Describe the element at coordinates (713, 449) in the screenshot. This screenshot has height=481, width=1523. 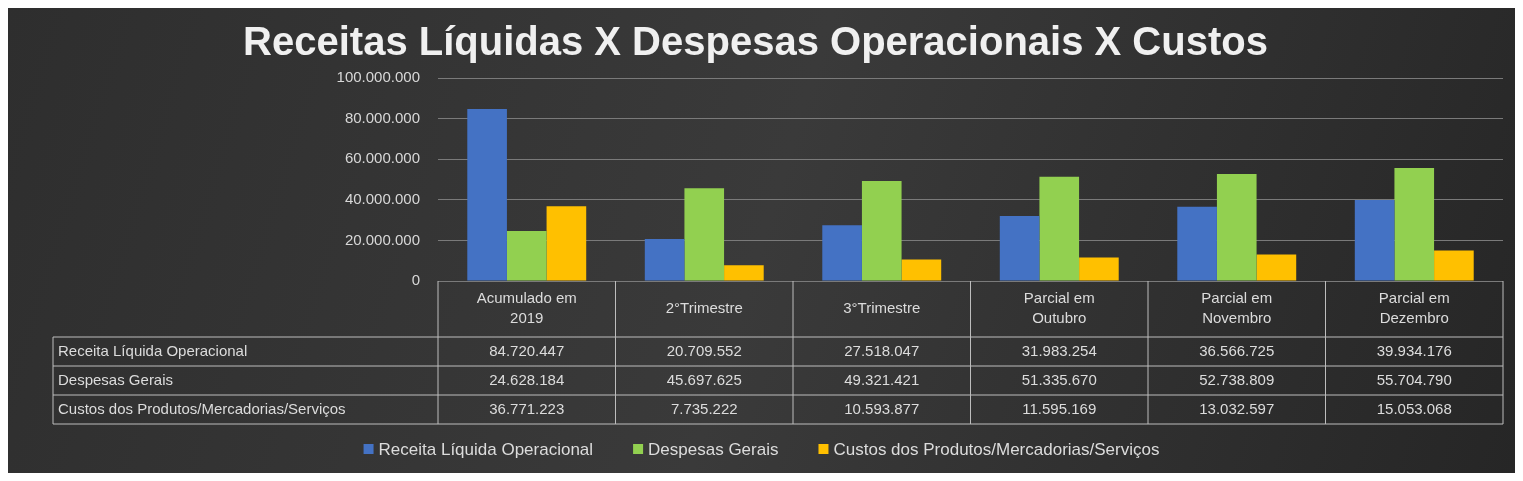
I see `legend-label: Despesas Gerais` at that location.